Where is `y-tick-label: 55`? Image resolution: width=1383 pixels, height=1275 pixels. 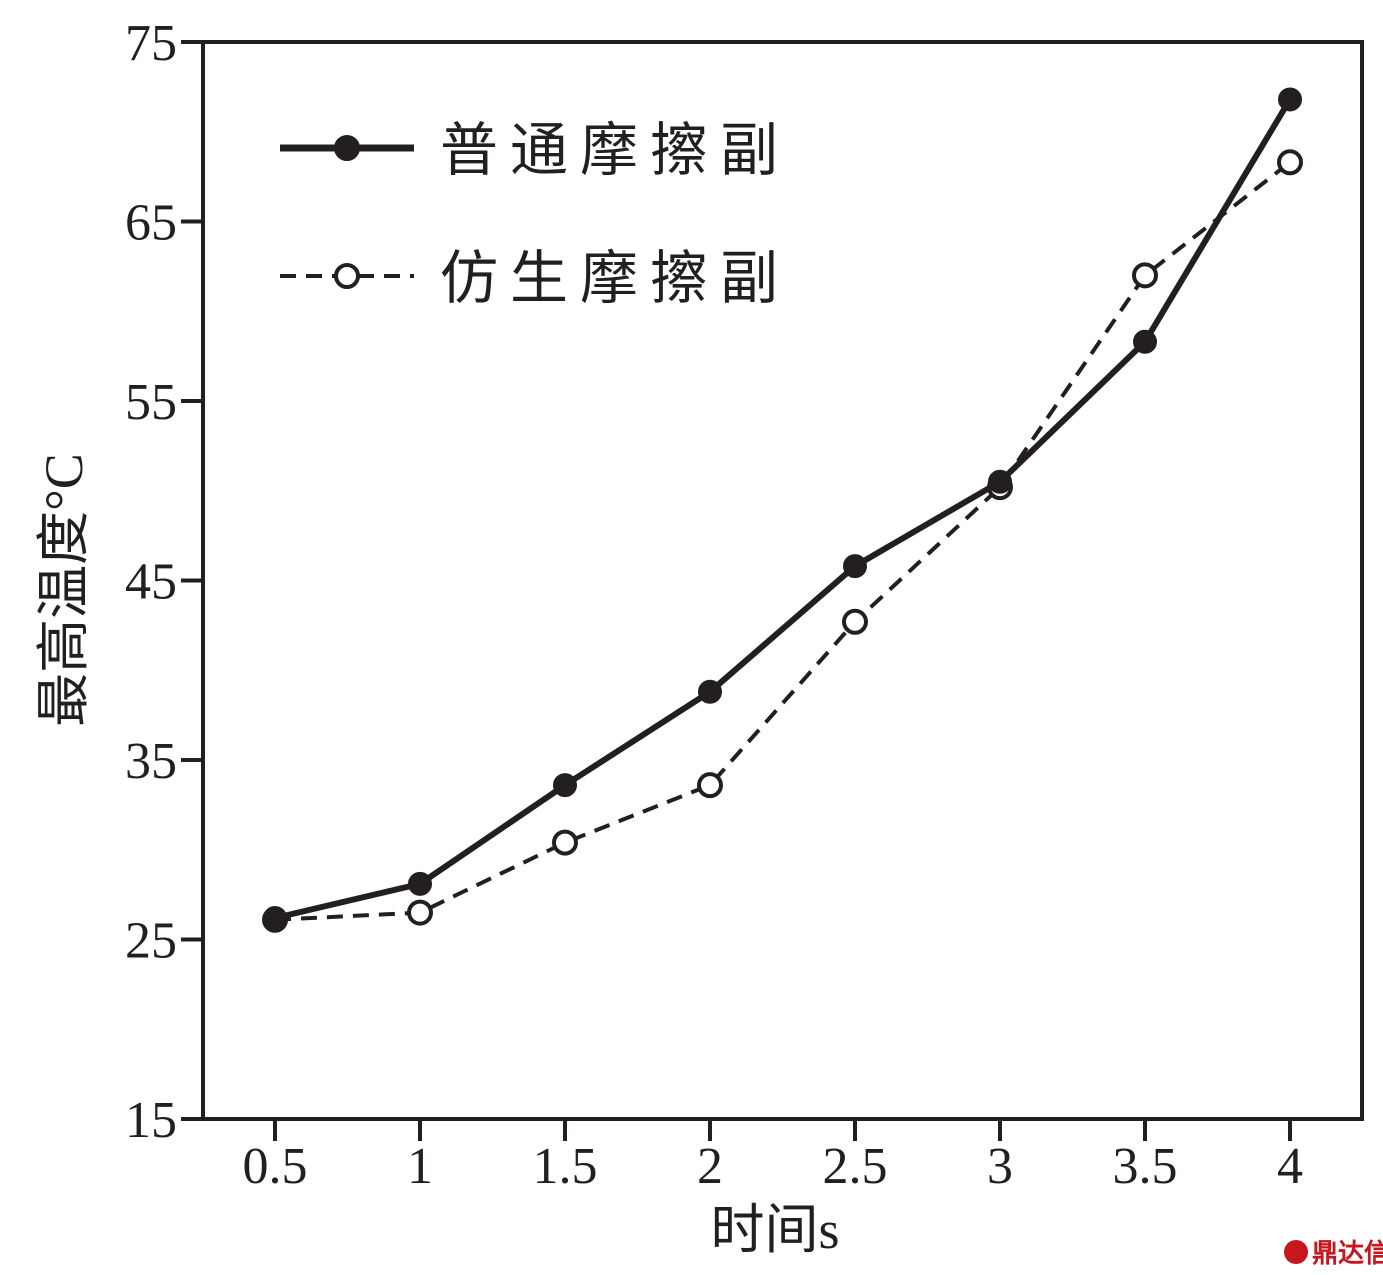
y-tick-label: 55 is located at coordinates (151, 402).